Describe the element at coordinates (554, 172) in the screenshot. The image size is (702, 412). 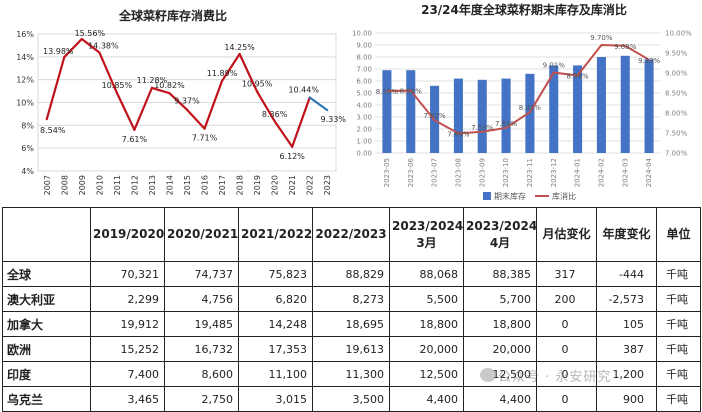
I see `right-x-tick-label: 2023-12` at that location.